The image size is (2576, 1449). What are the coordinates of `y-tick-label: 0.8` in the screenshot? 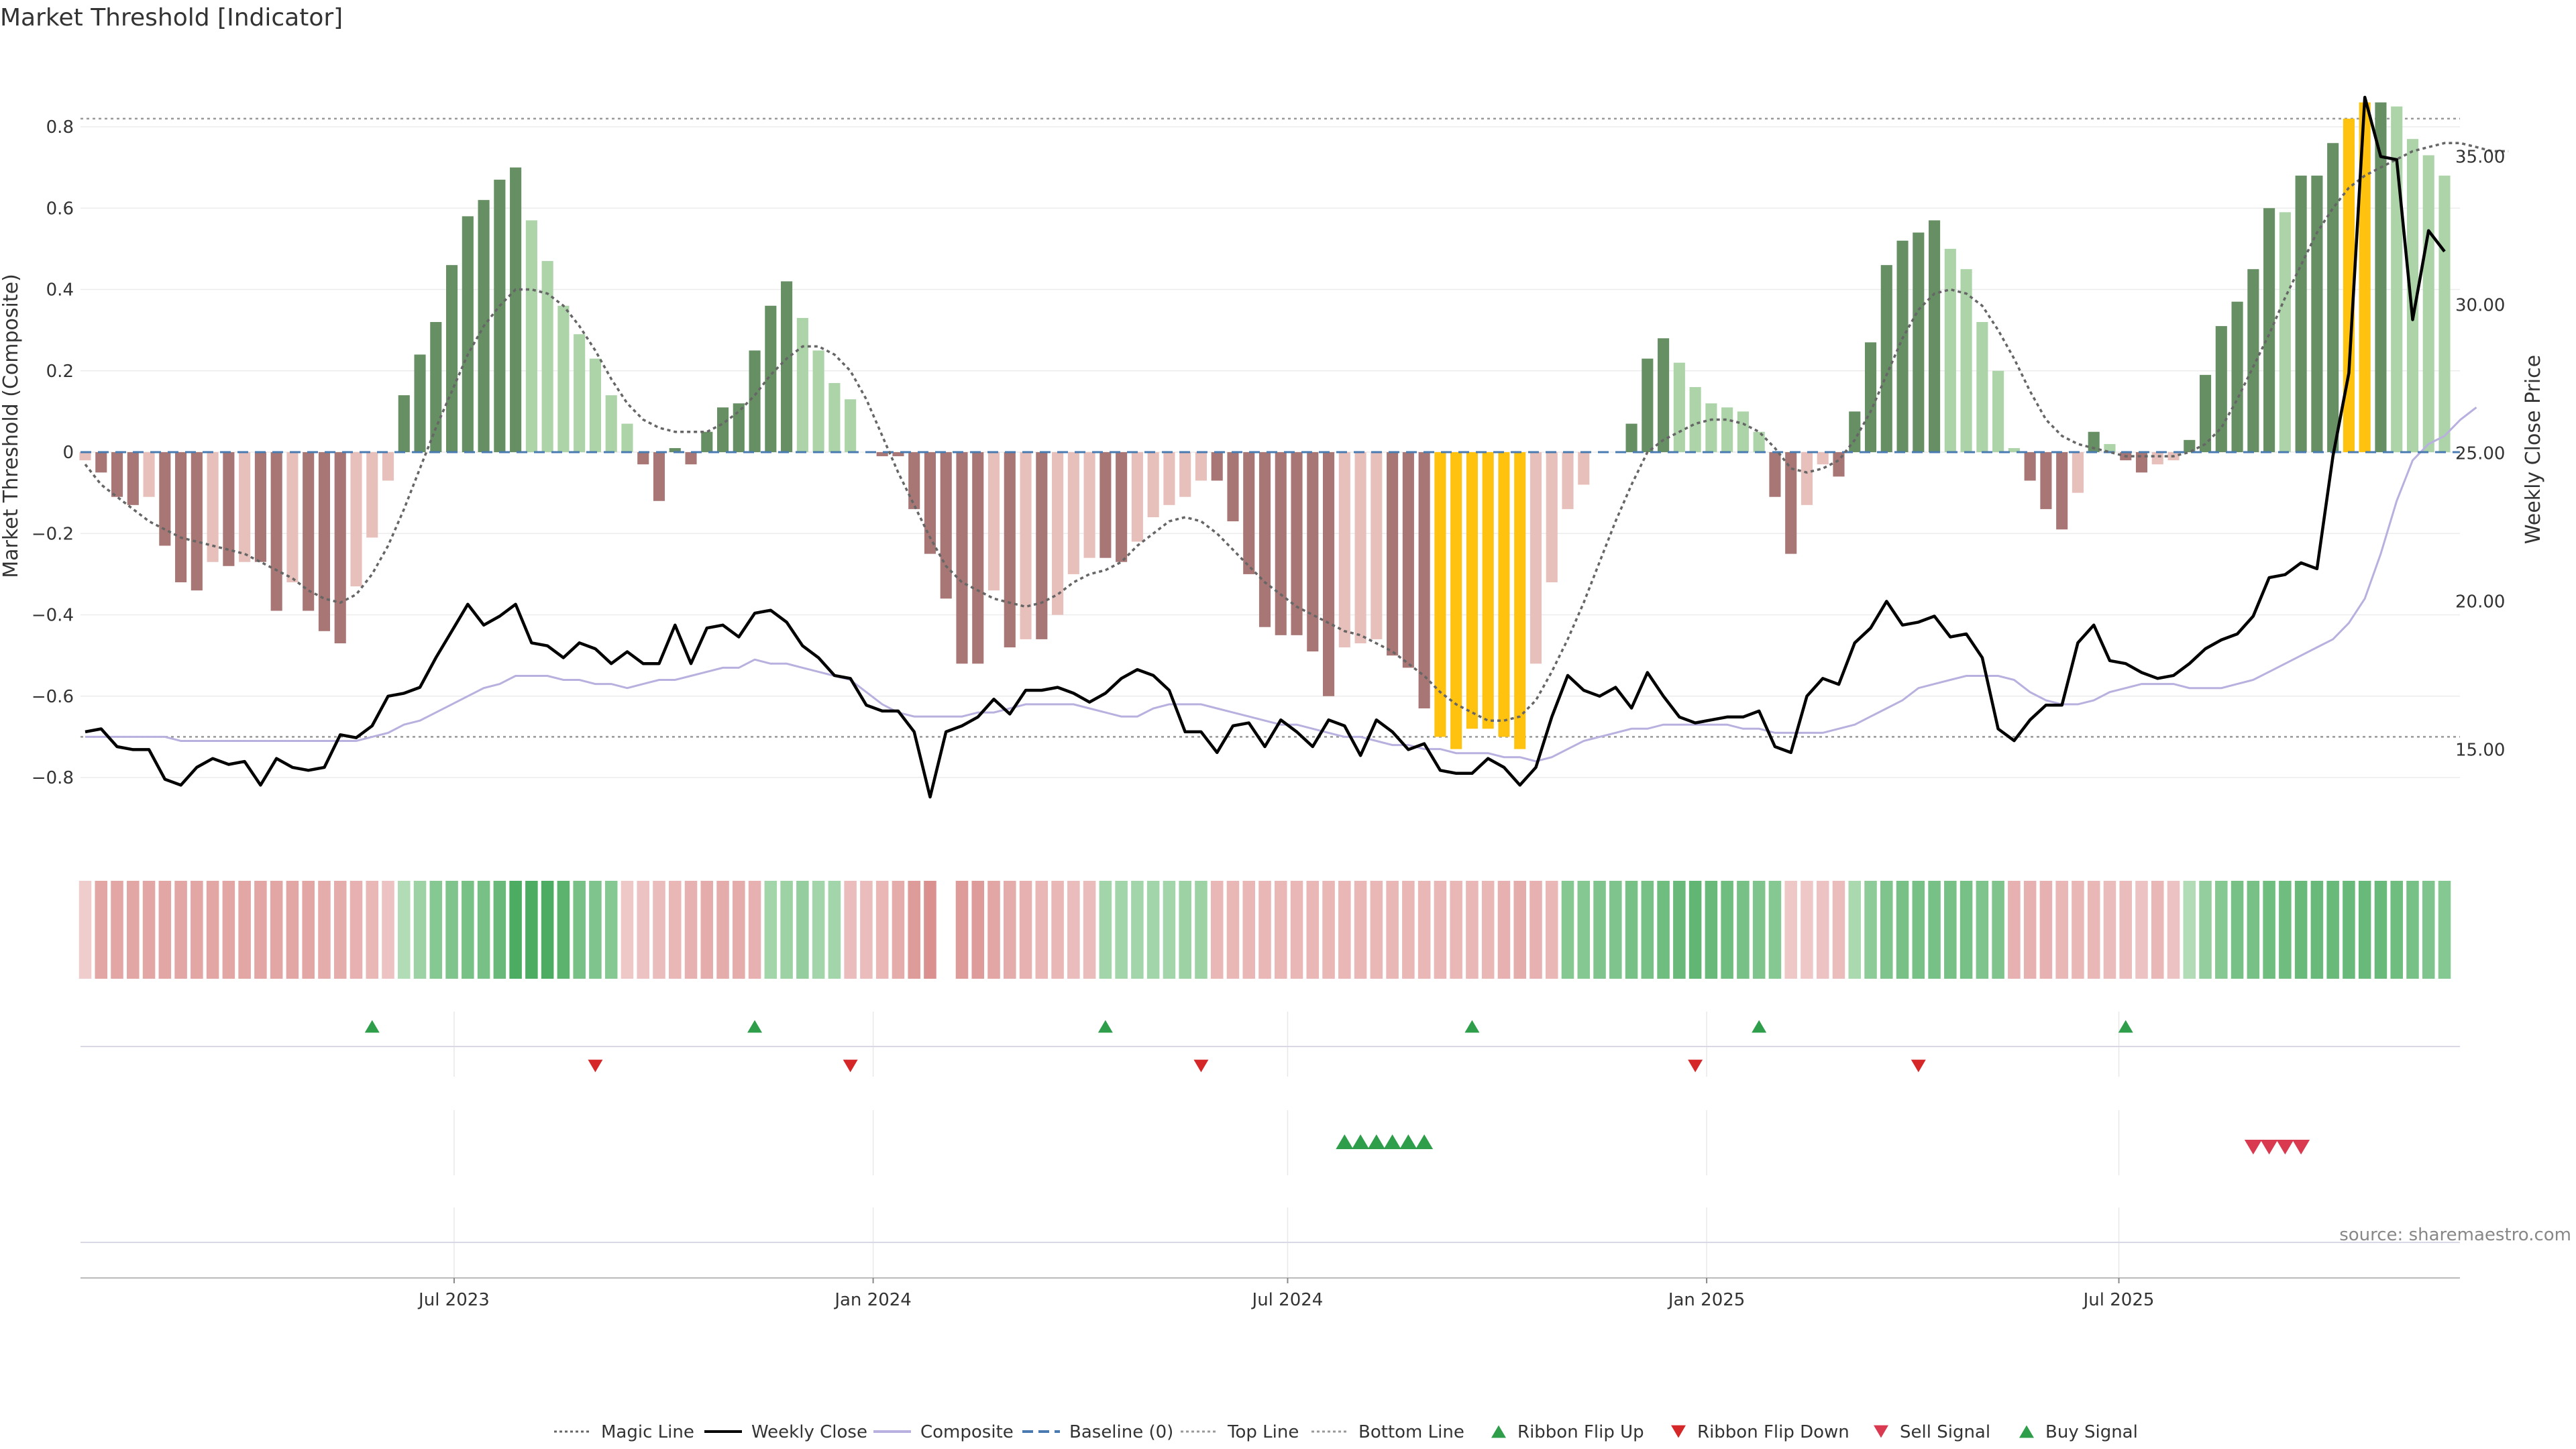 It's located at (60, 127).